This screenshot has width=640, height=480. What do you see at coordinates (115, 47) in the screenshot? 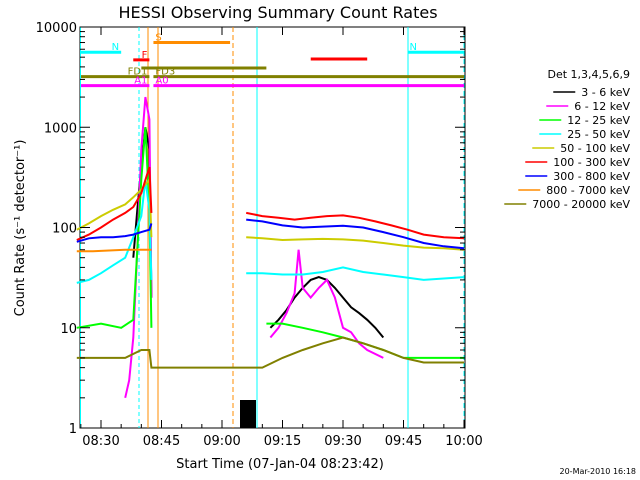
I see `flag-label-1: N` at bounding box center [115, 47].